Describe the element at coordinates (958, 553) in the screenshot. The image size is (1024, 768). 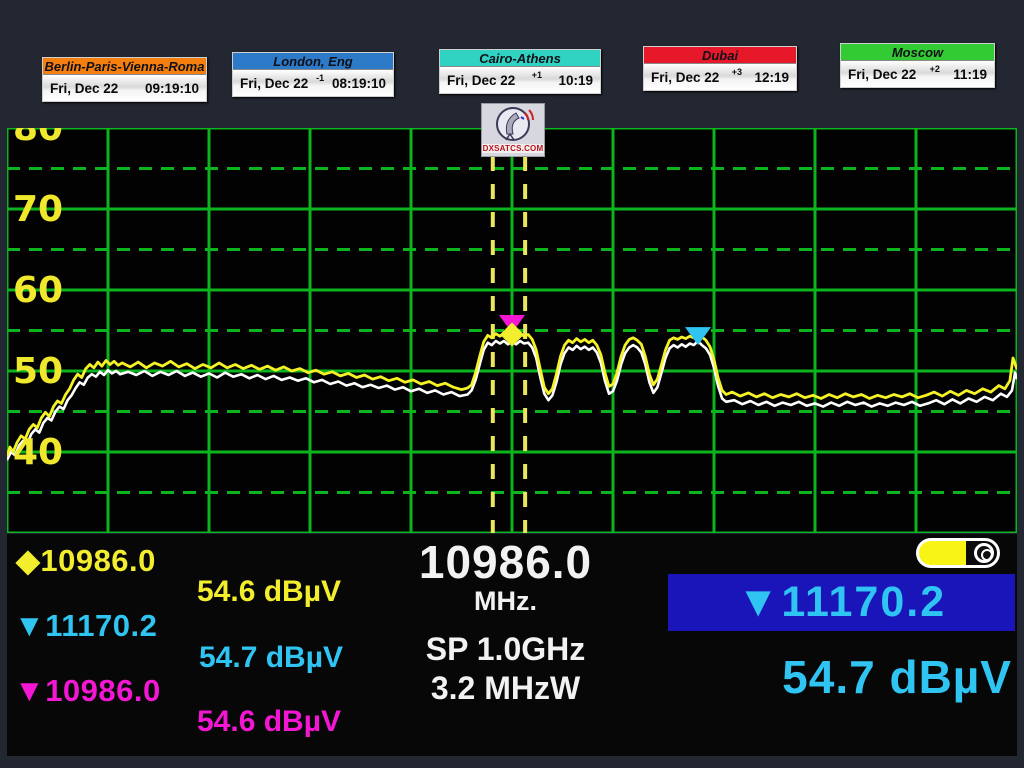
I see `battery-toggle` at that location.